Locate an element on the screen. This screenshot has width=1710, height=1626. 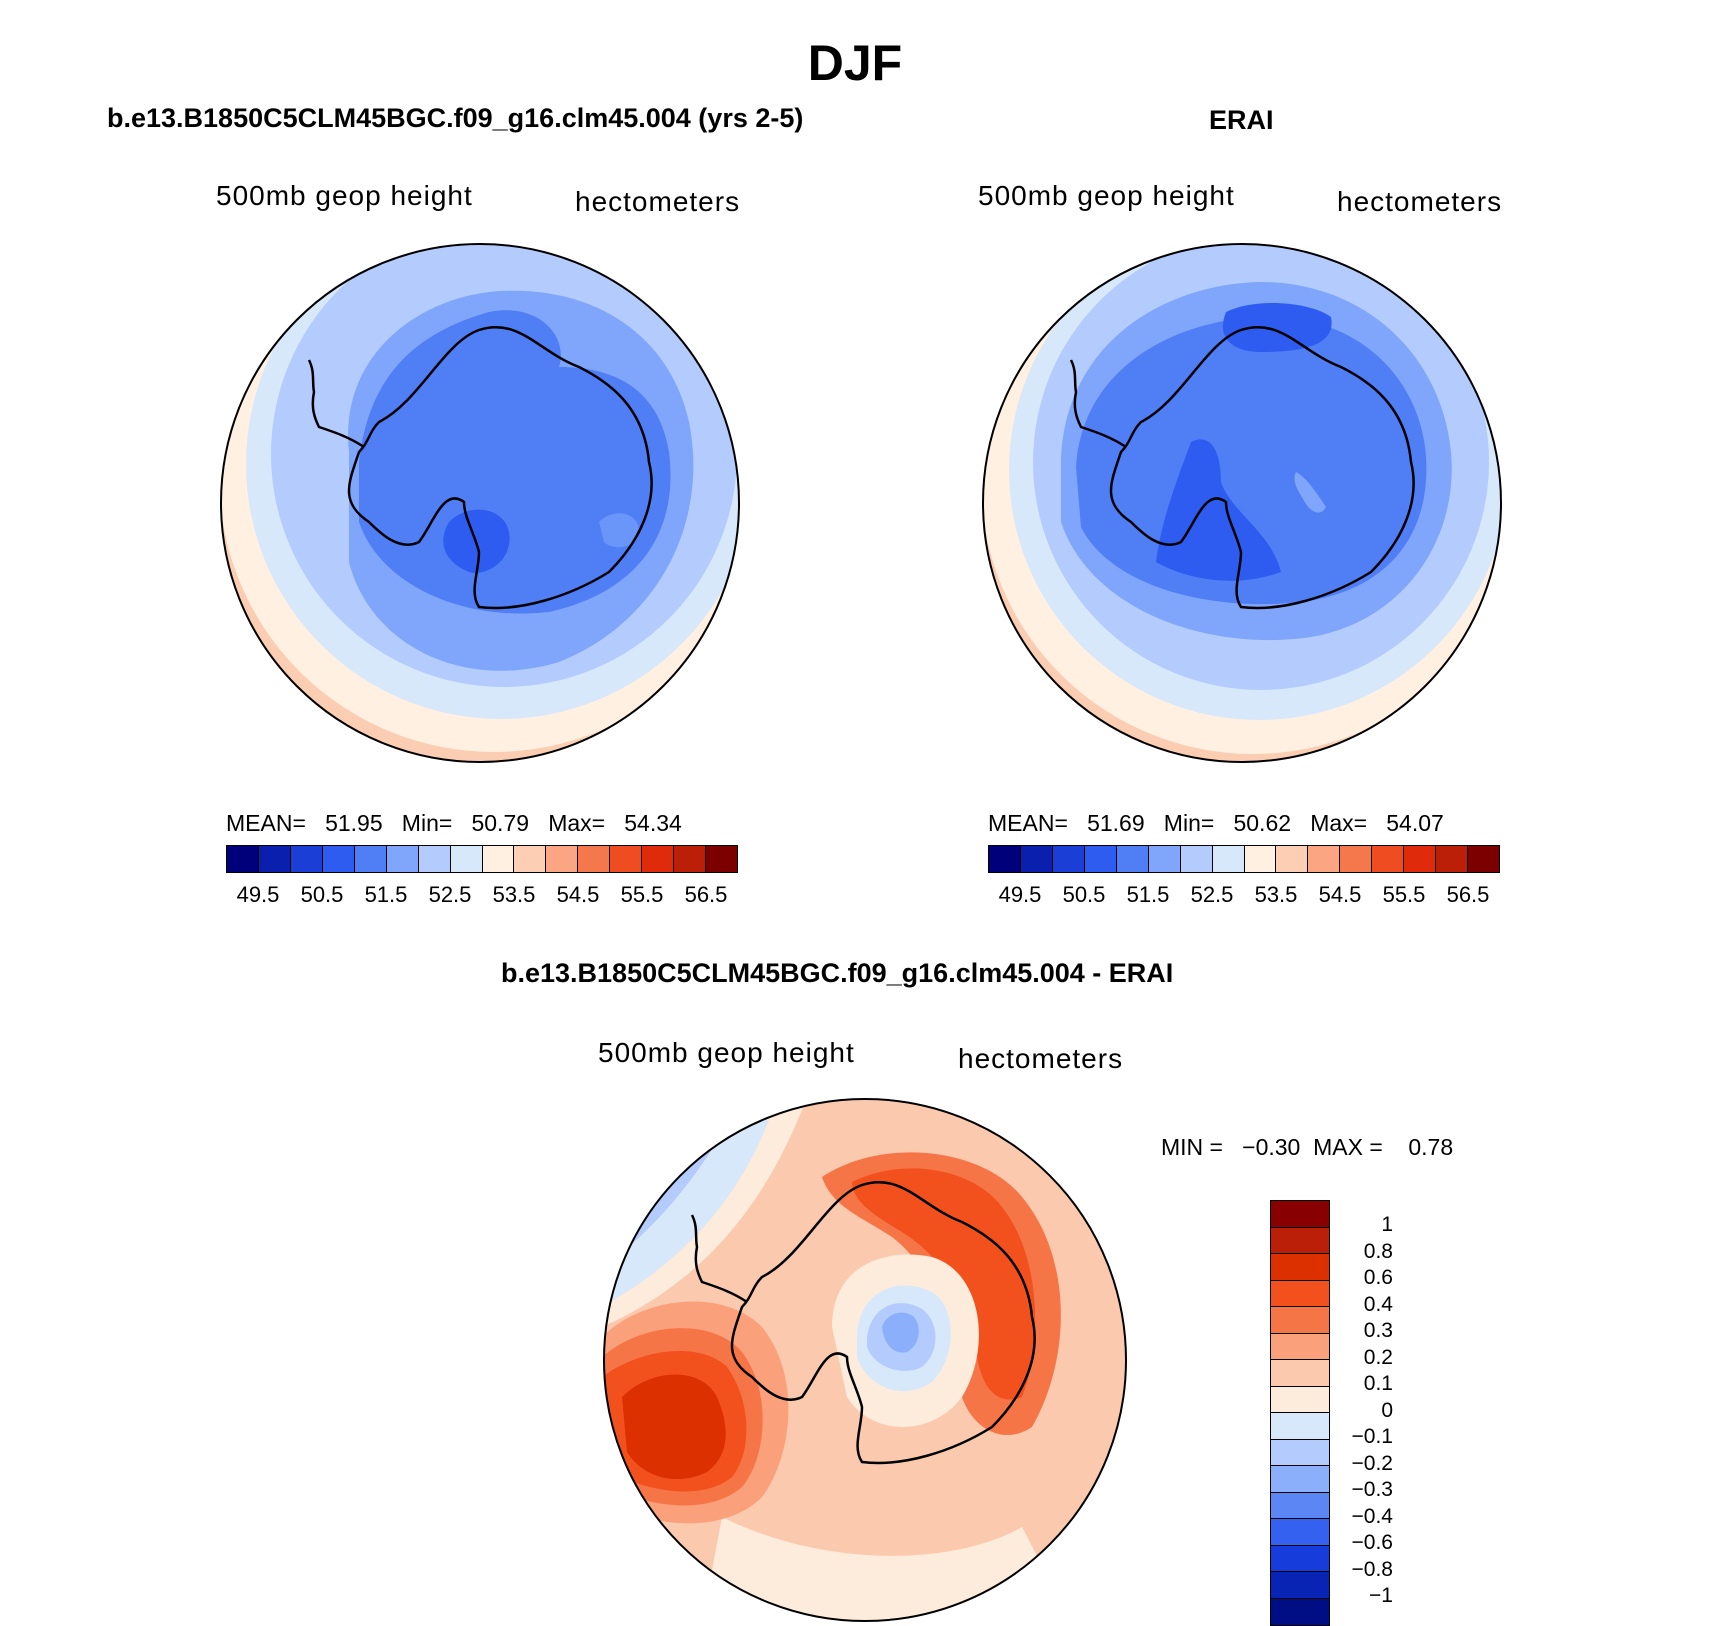
colorbar-tick-label: 55.5 is located at coordinates (642, 894).